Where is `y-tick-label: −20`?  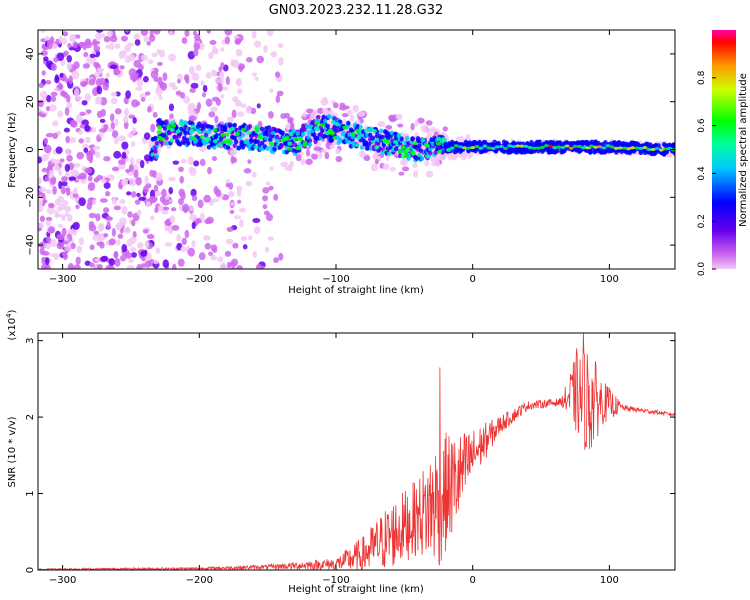 y-tick-label: −20 is located at coordinates (30, 197).